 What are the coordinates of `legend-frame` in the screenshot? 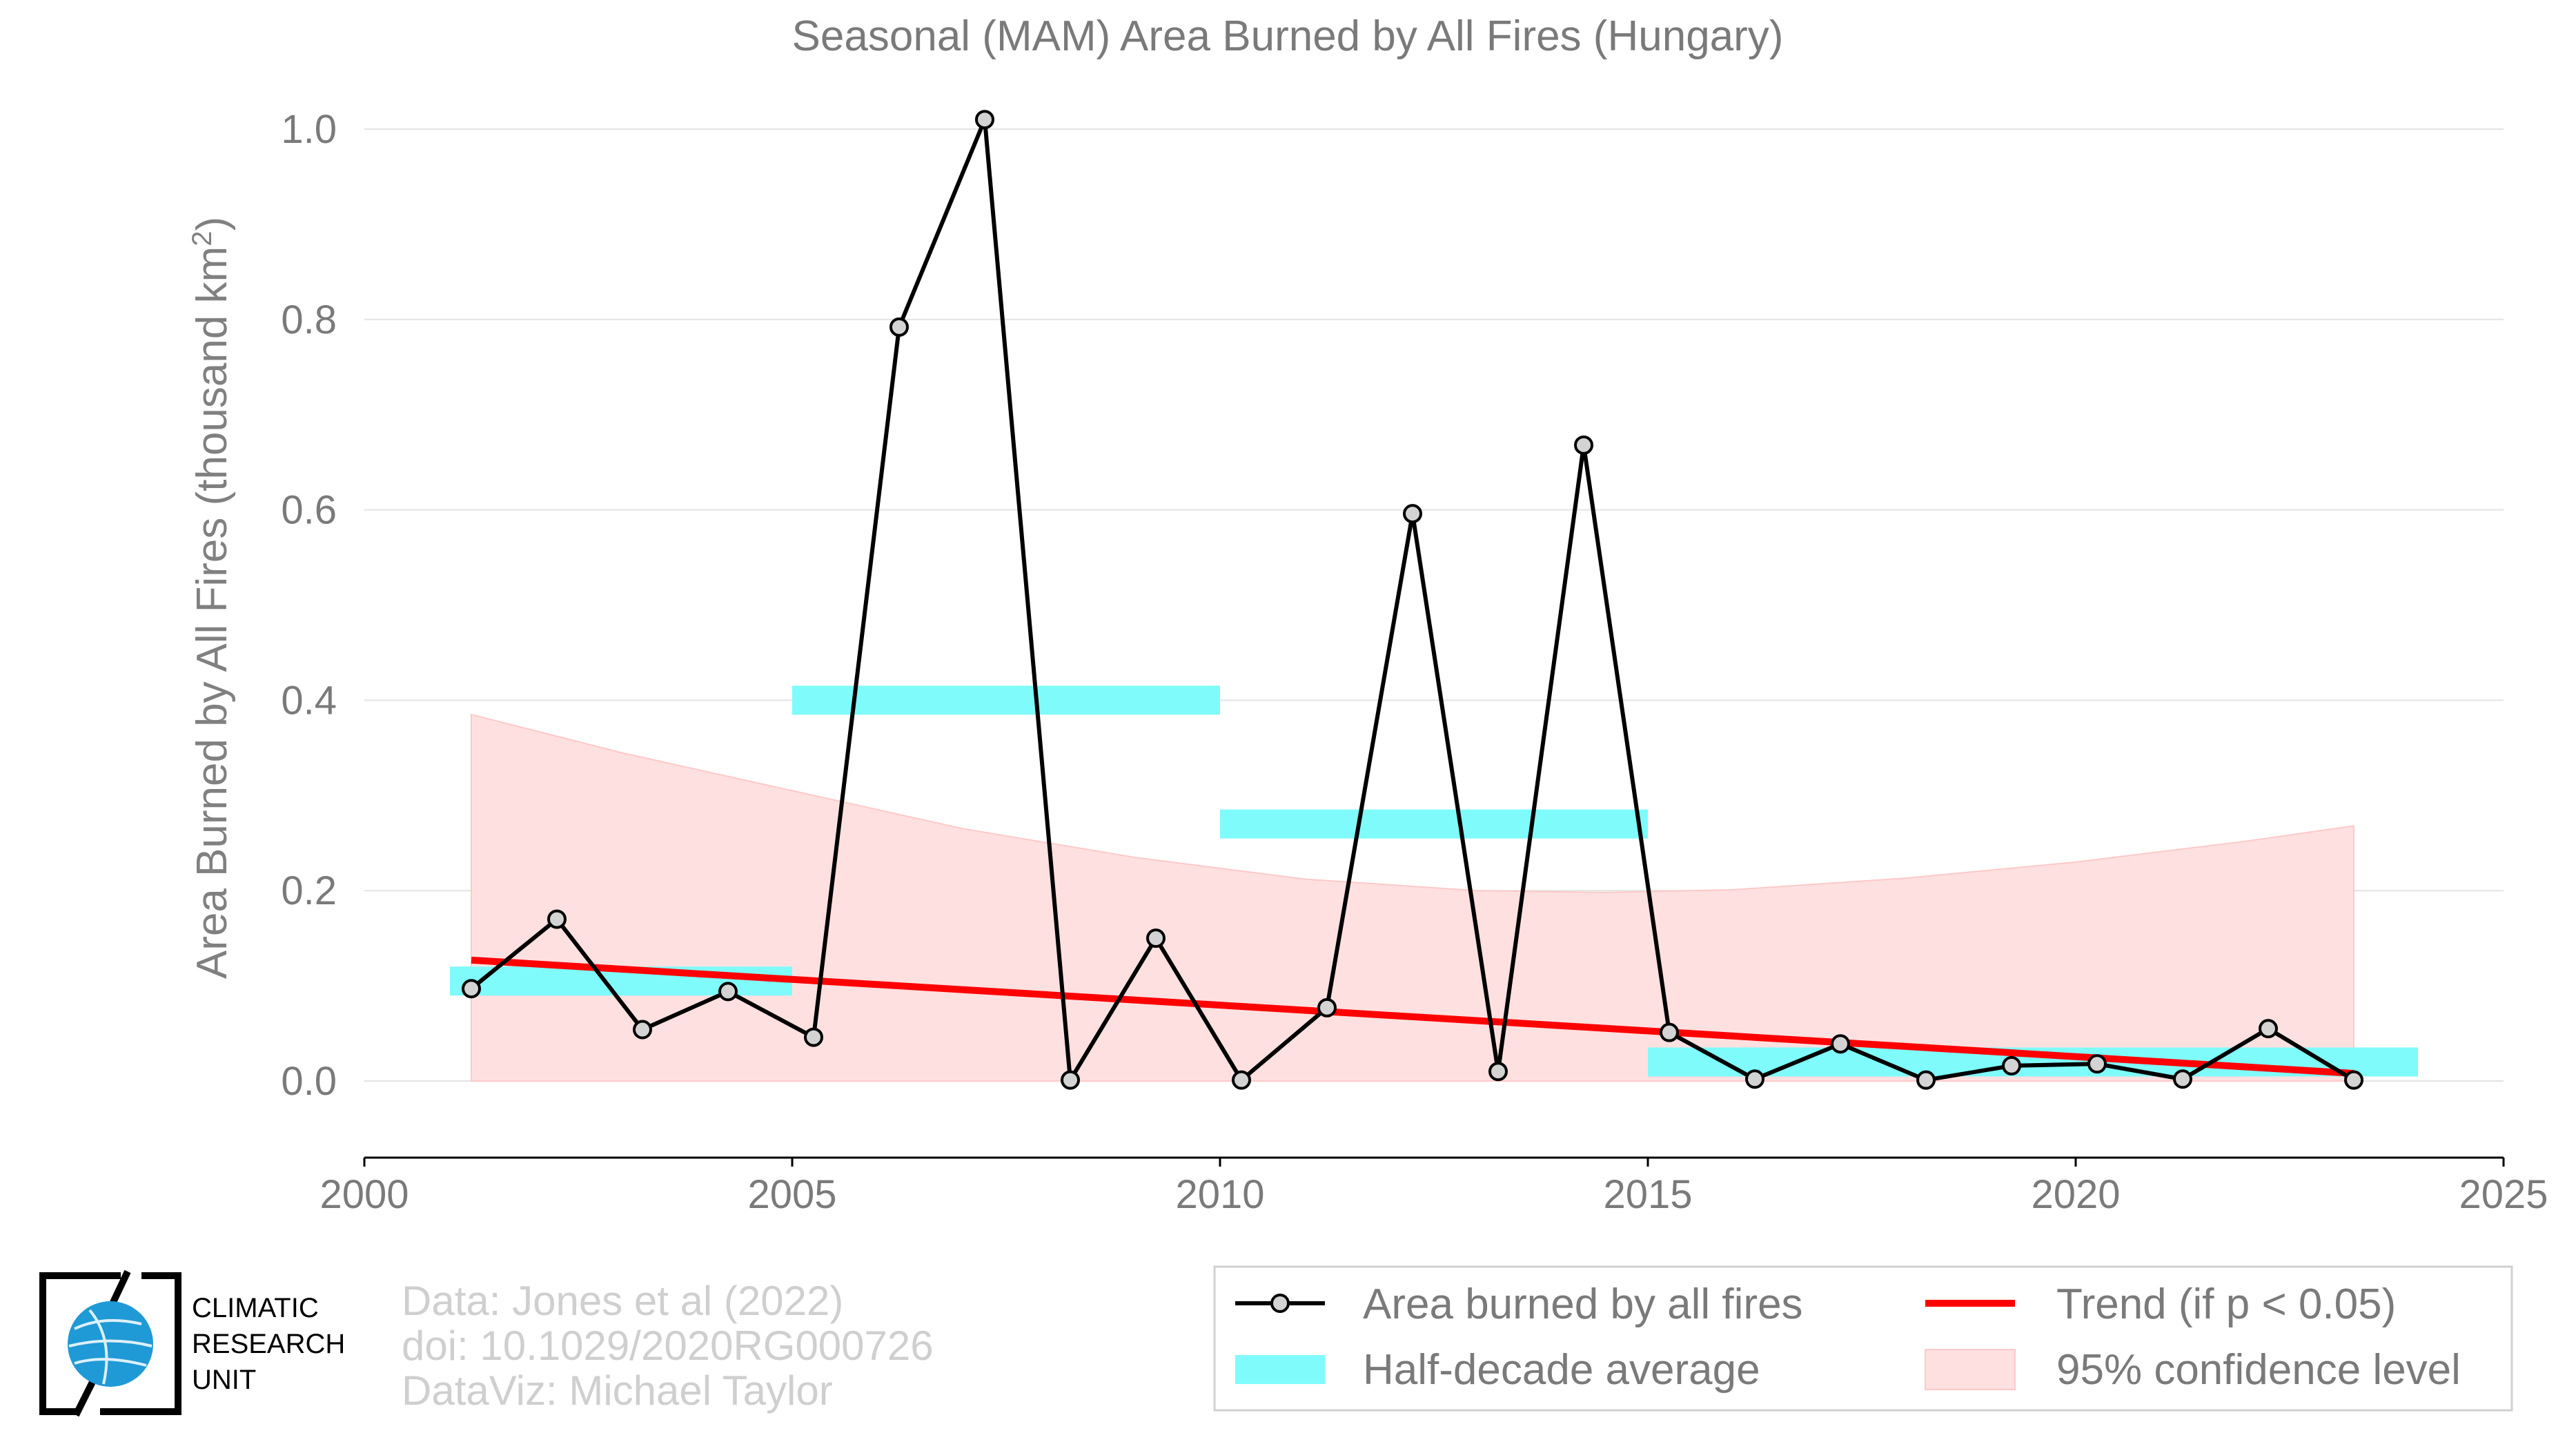 It's located at (1863, 1338).